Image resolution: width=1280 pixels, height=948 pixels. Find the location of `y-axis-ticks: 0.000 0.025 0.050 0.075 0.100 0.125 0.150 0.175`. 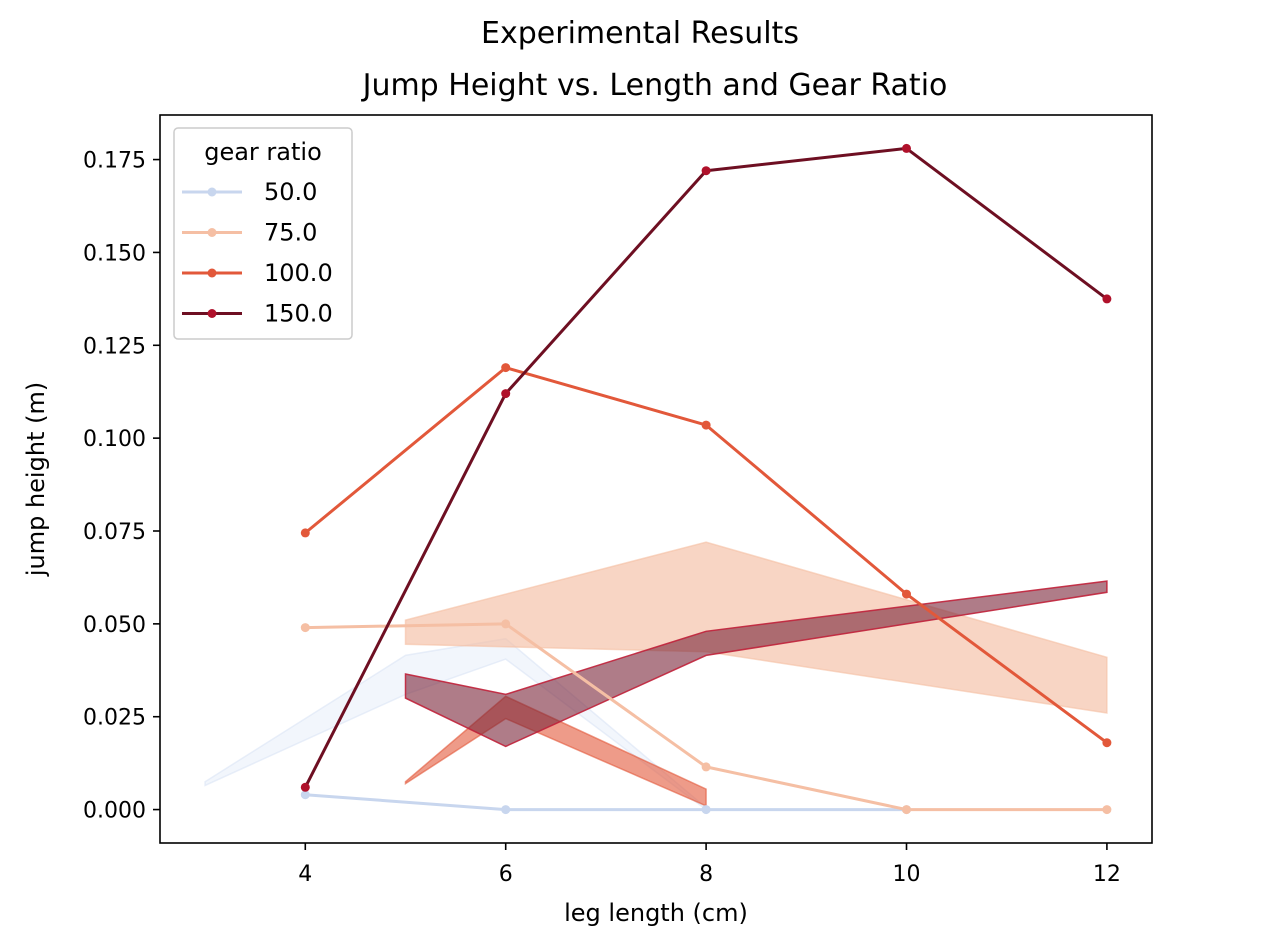

y-axis-ticks: 0.000 0.025 0.050 0.075 0.100 0.125 0.150 0.175 is located at coordinates (121, 486).